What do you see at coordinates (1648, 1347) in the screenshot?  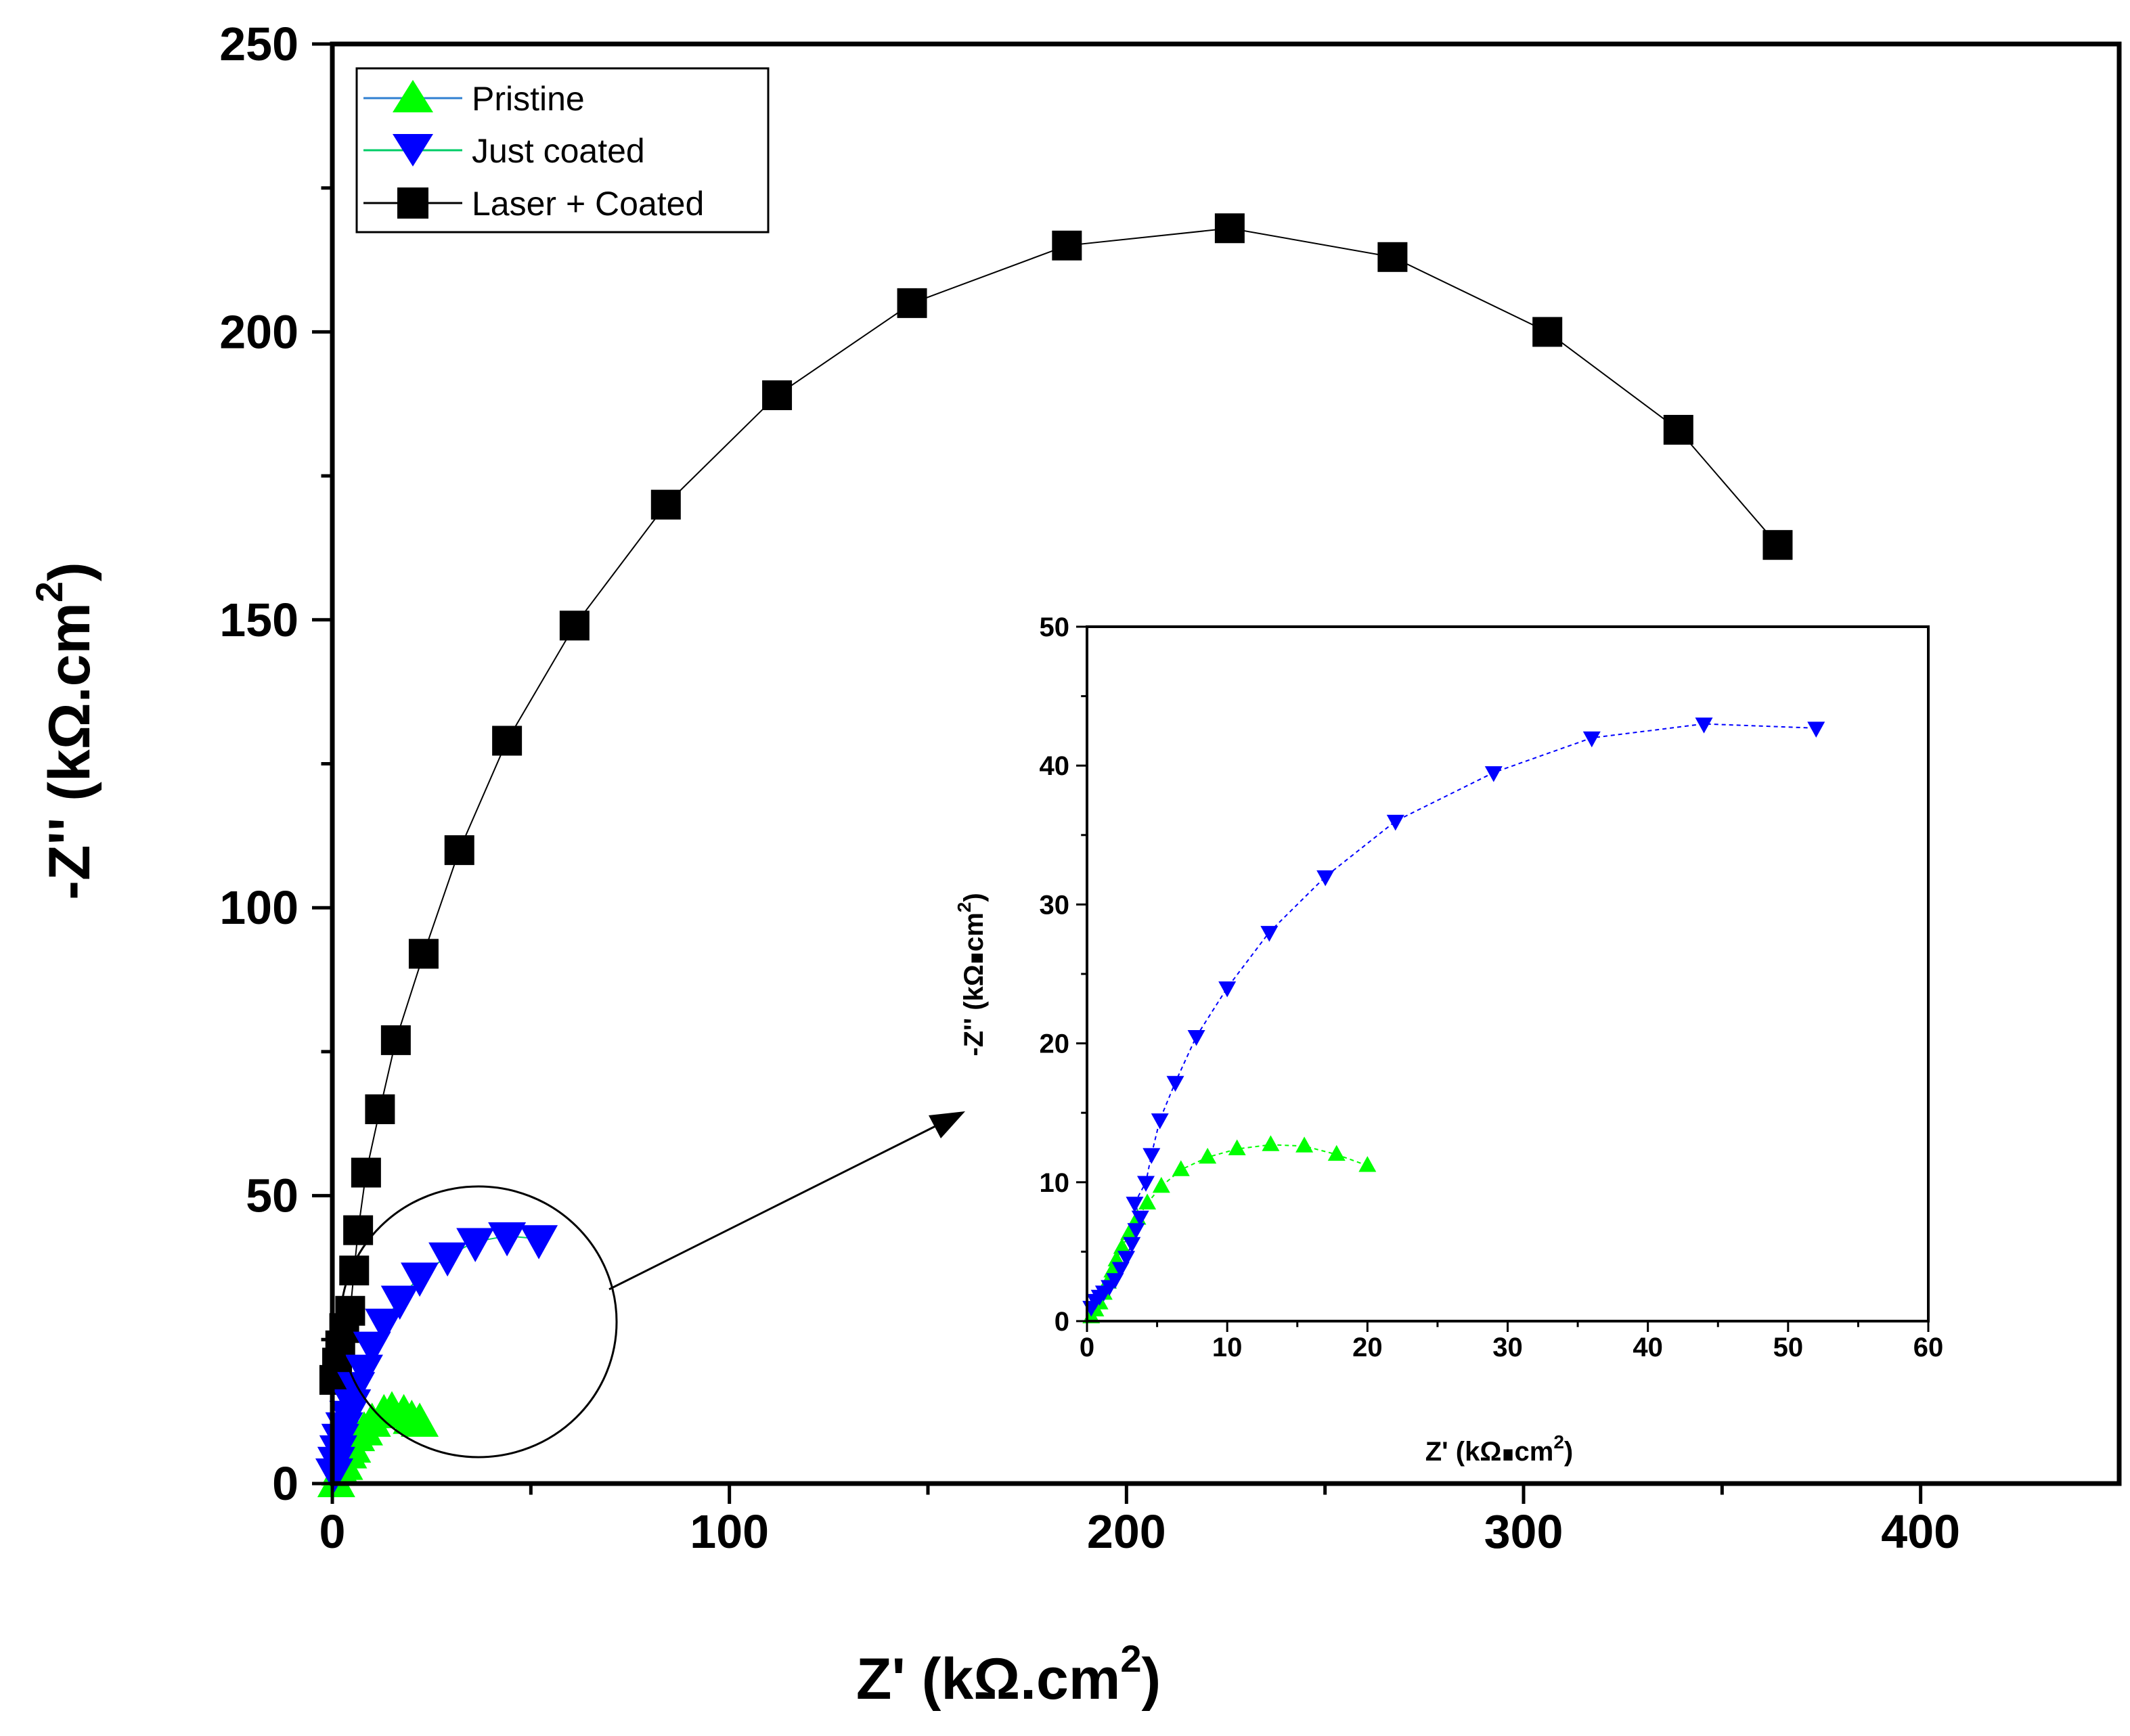 I see `inset-x-tick-label-4: 40` at bounding box center [1648, 1347].